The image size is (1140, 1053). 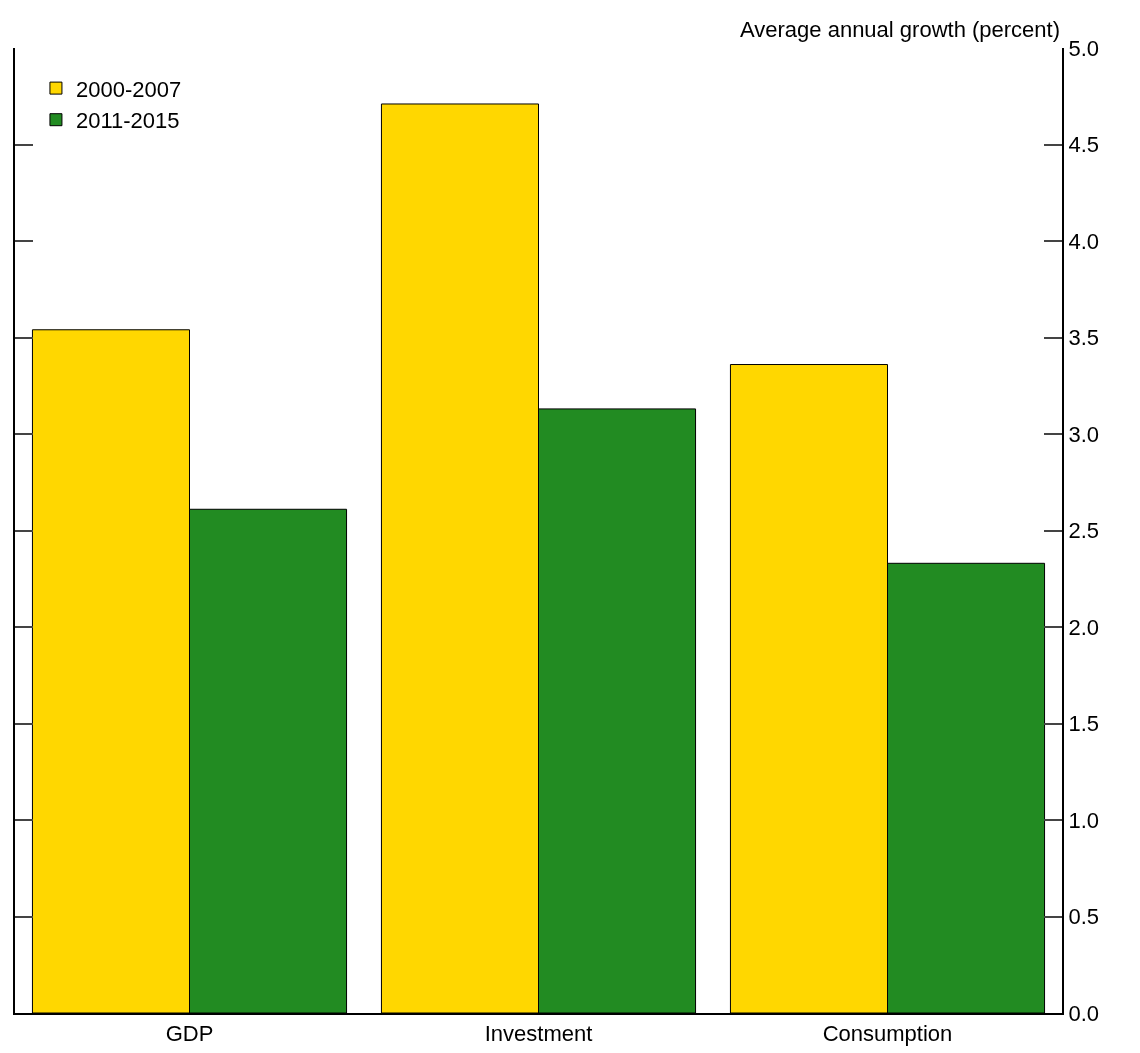 I want to click on y-tick-label: 3.5, so click(x=1083, y=338).